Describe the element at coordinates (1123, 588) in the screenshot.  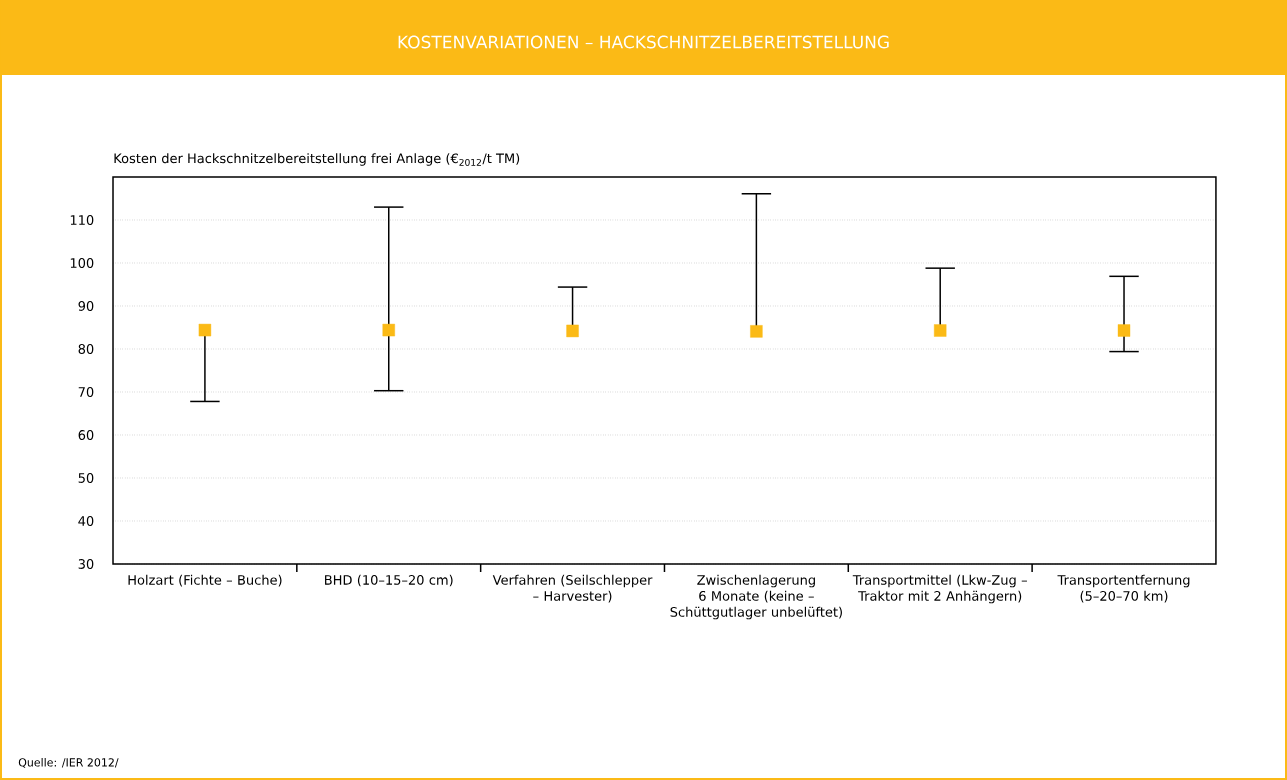
I see `x-tick-label: Transportentfernung (5–20–70 km)` at that location.